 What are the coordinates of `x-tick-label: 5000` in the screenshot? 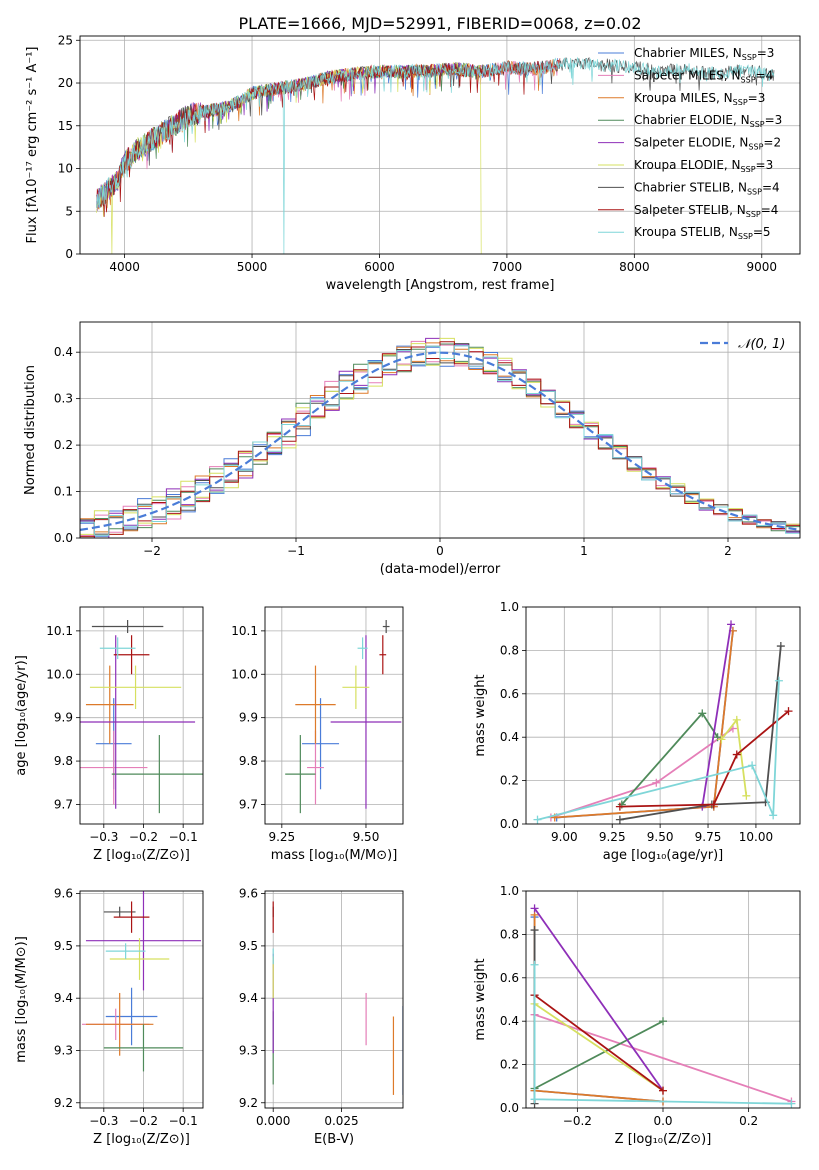 It's located at (252, 267).